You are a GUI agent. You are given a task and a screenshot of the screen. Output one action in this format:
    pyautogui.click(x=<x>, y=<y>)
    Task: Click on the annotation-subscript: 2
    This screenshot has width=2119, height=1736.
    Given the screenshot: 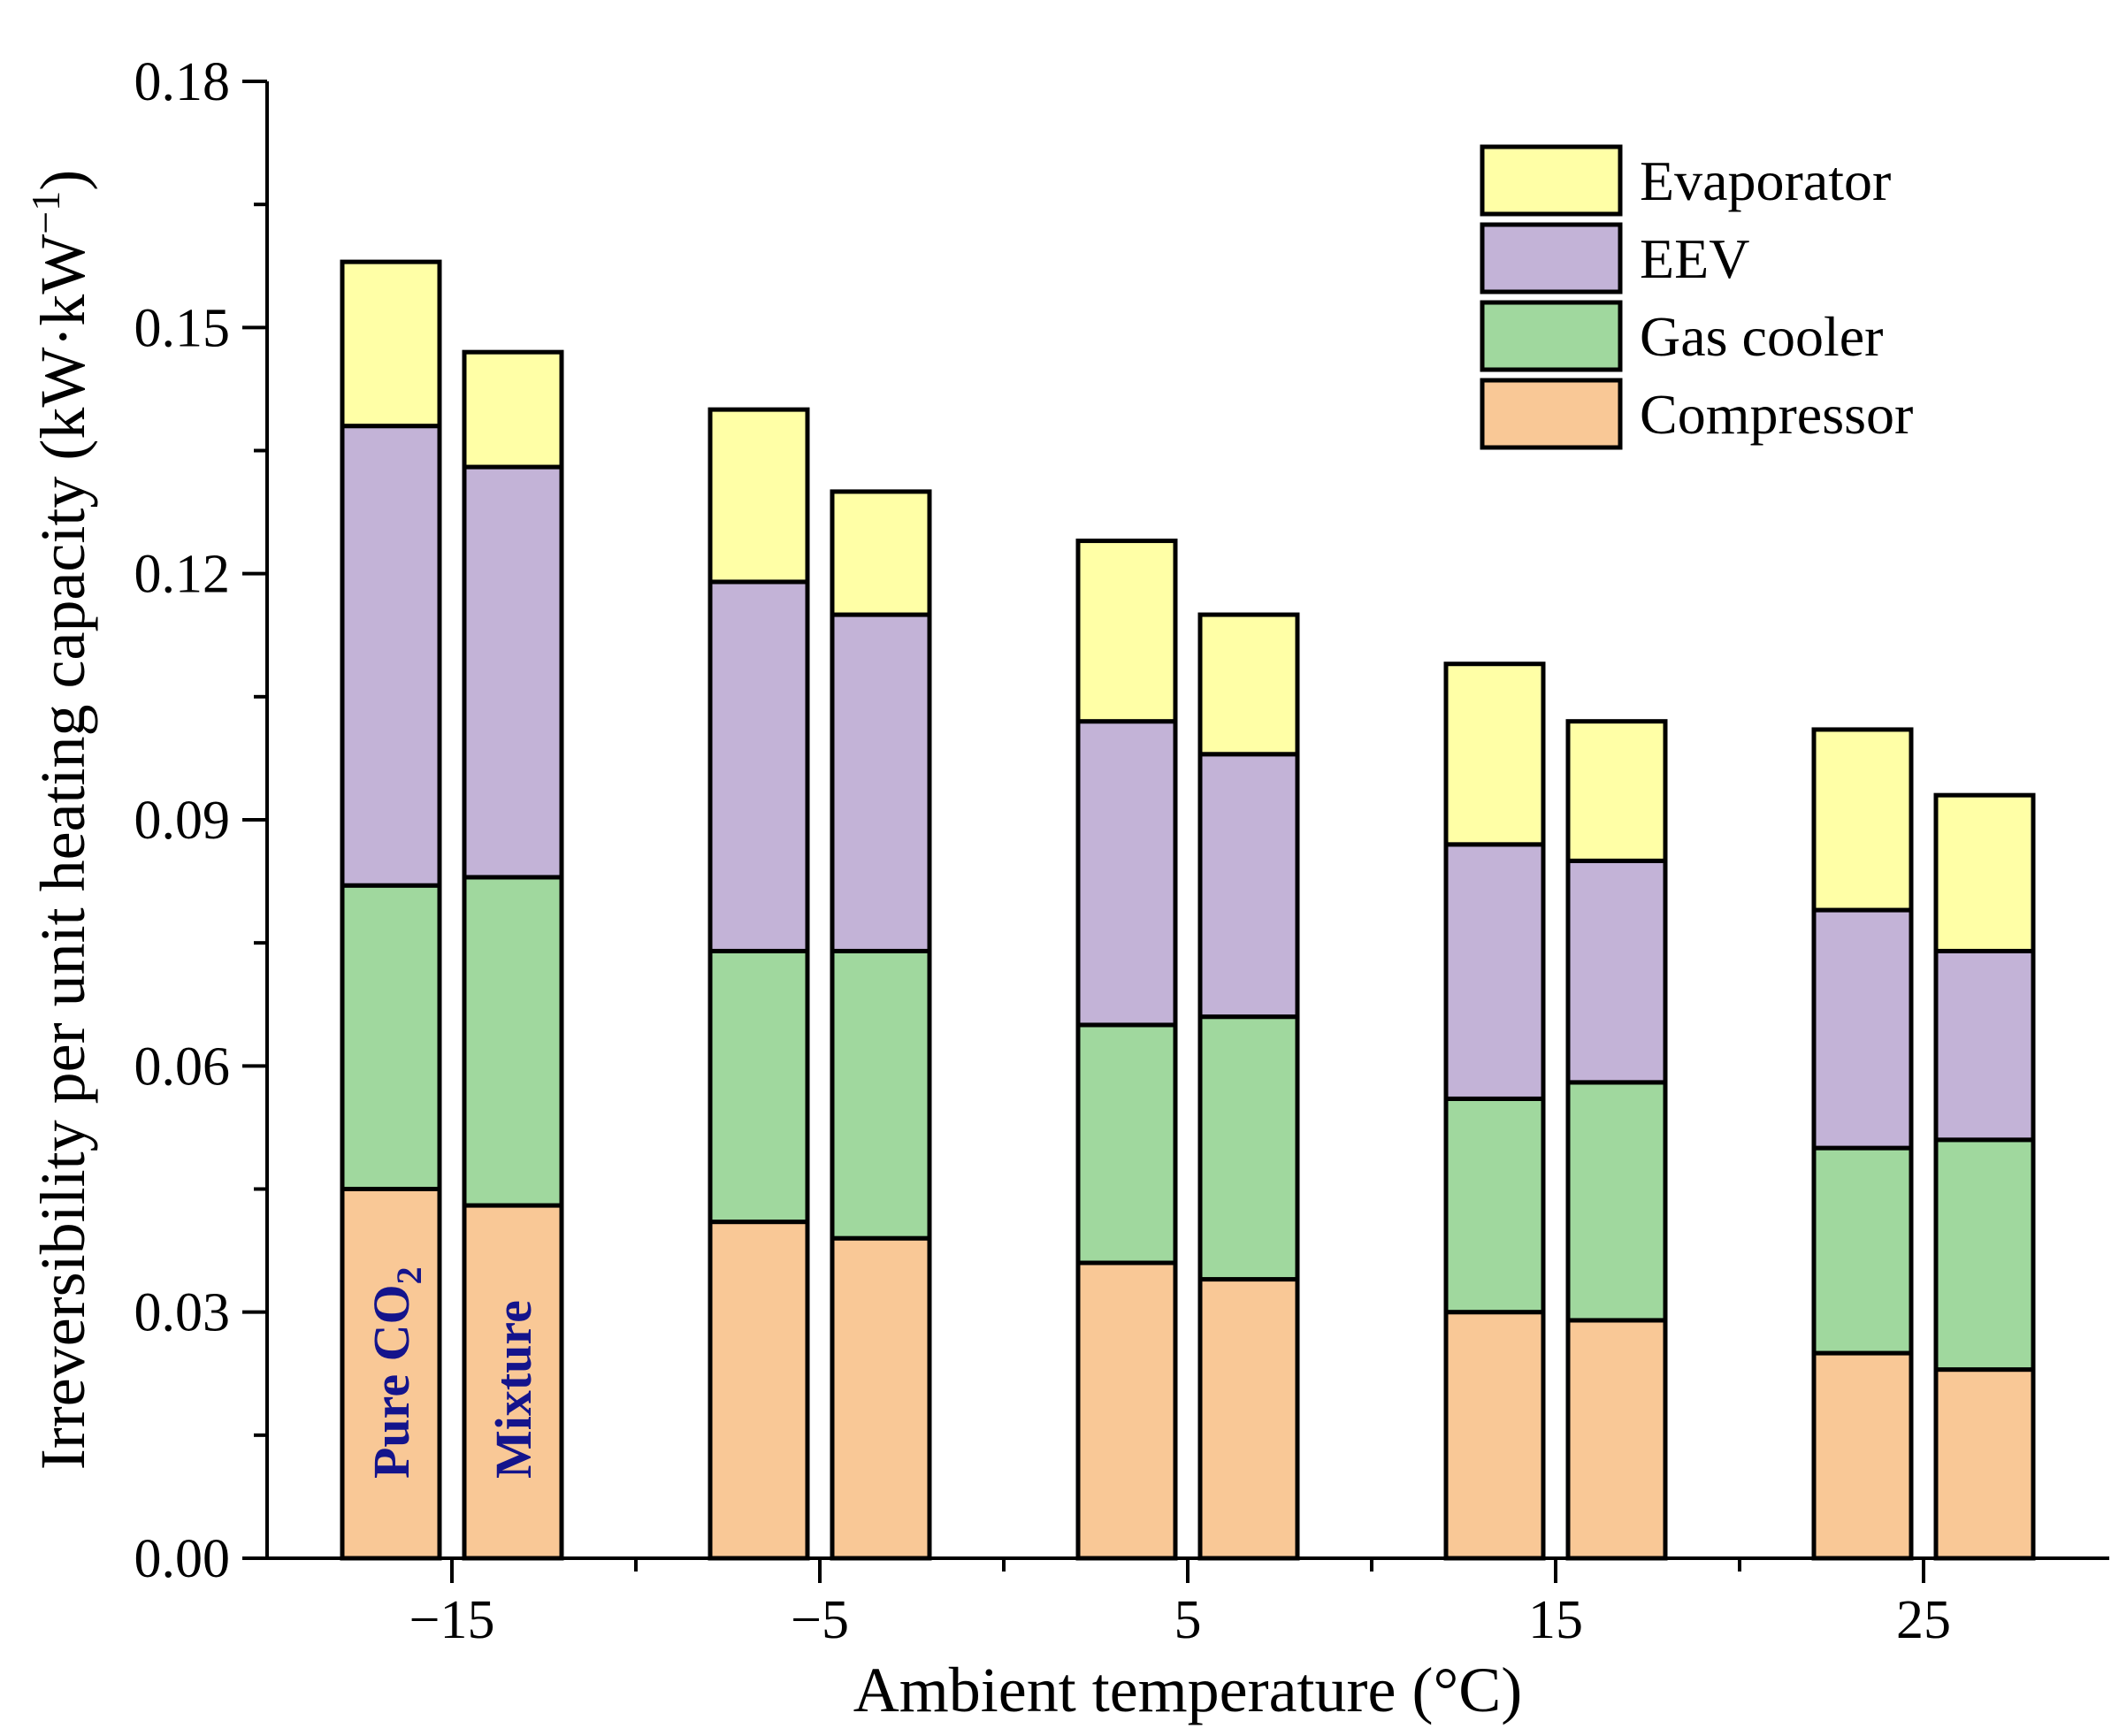 What is the action you would take?
    pyautogui.click(x=409, y=1275)
    